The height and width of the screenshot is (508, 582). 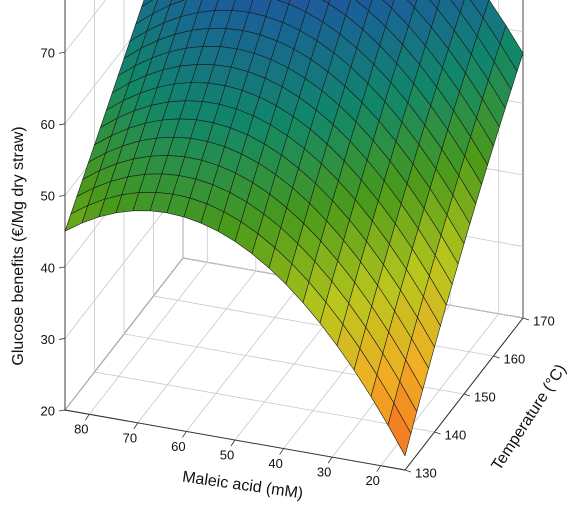 I want to click on z-tick-label: 30, so click(x=48, y=339).